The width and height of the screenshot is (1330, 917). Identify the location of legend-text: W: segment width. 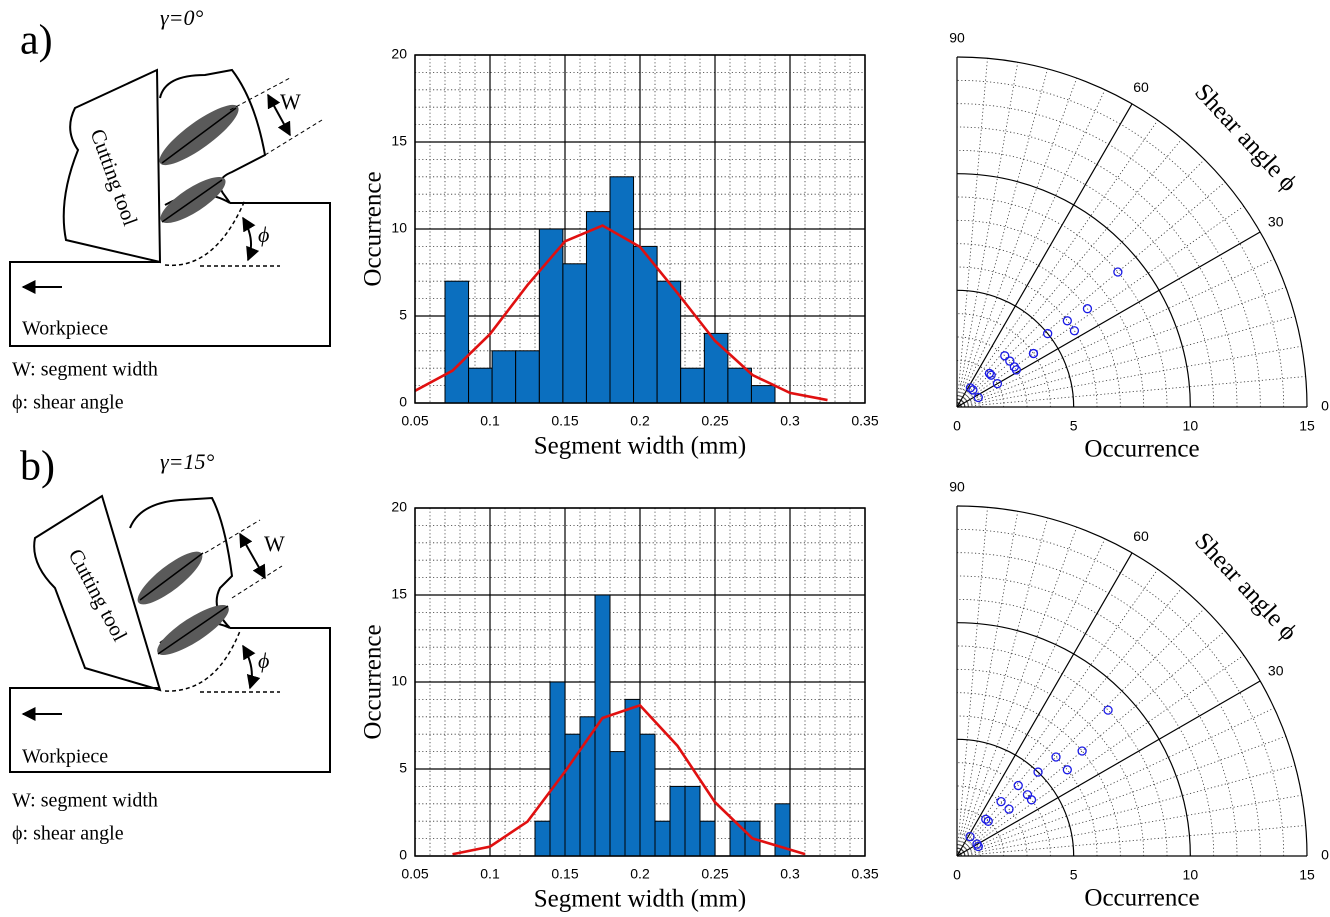
(85, 370).